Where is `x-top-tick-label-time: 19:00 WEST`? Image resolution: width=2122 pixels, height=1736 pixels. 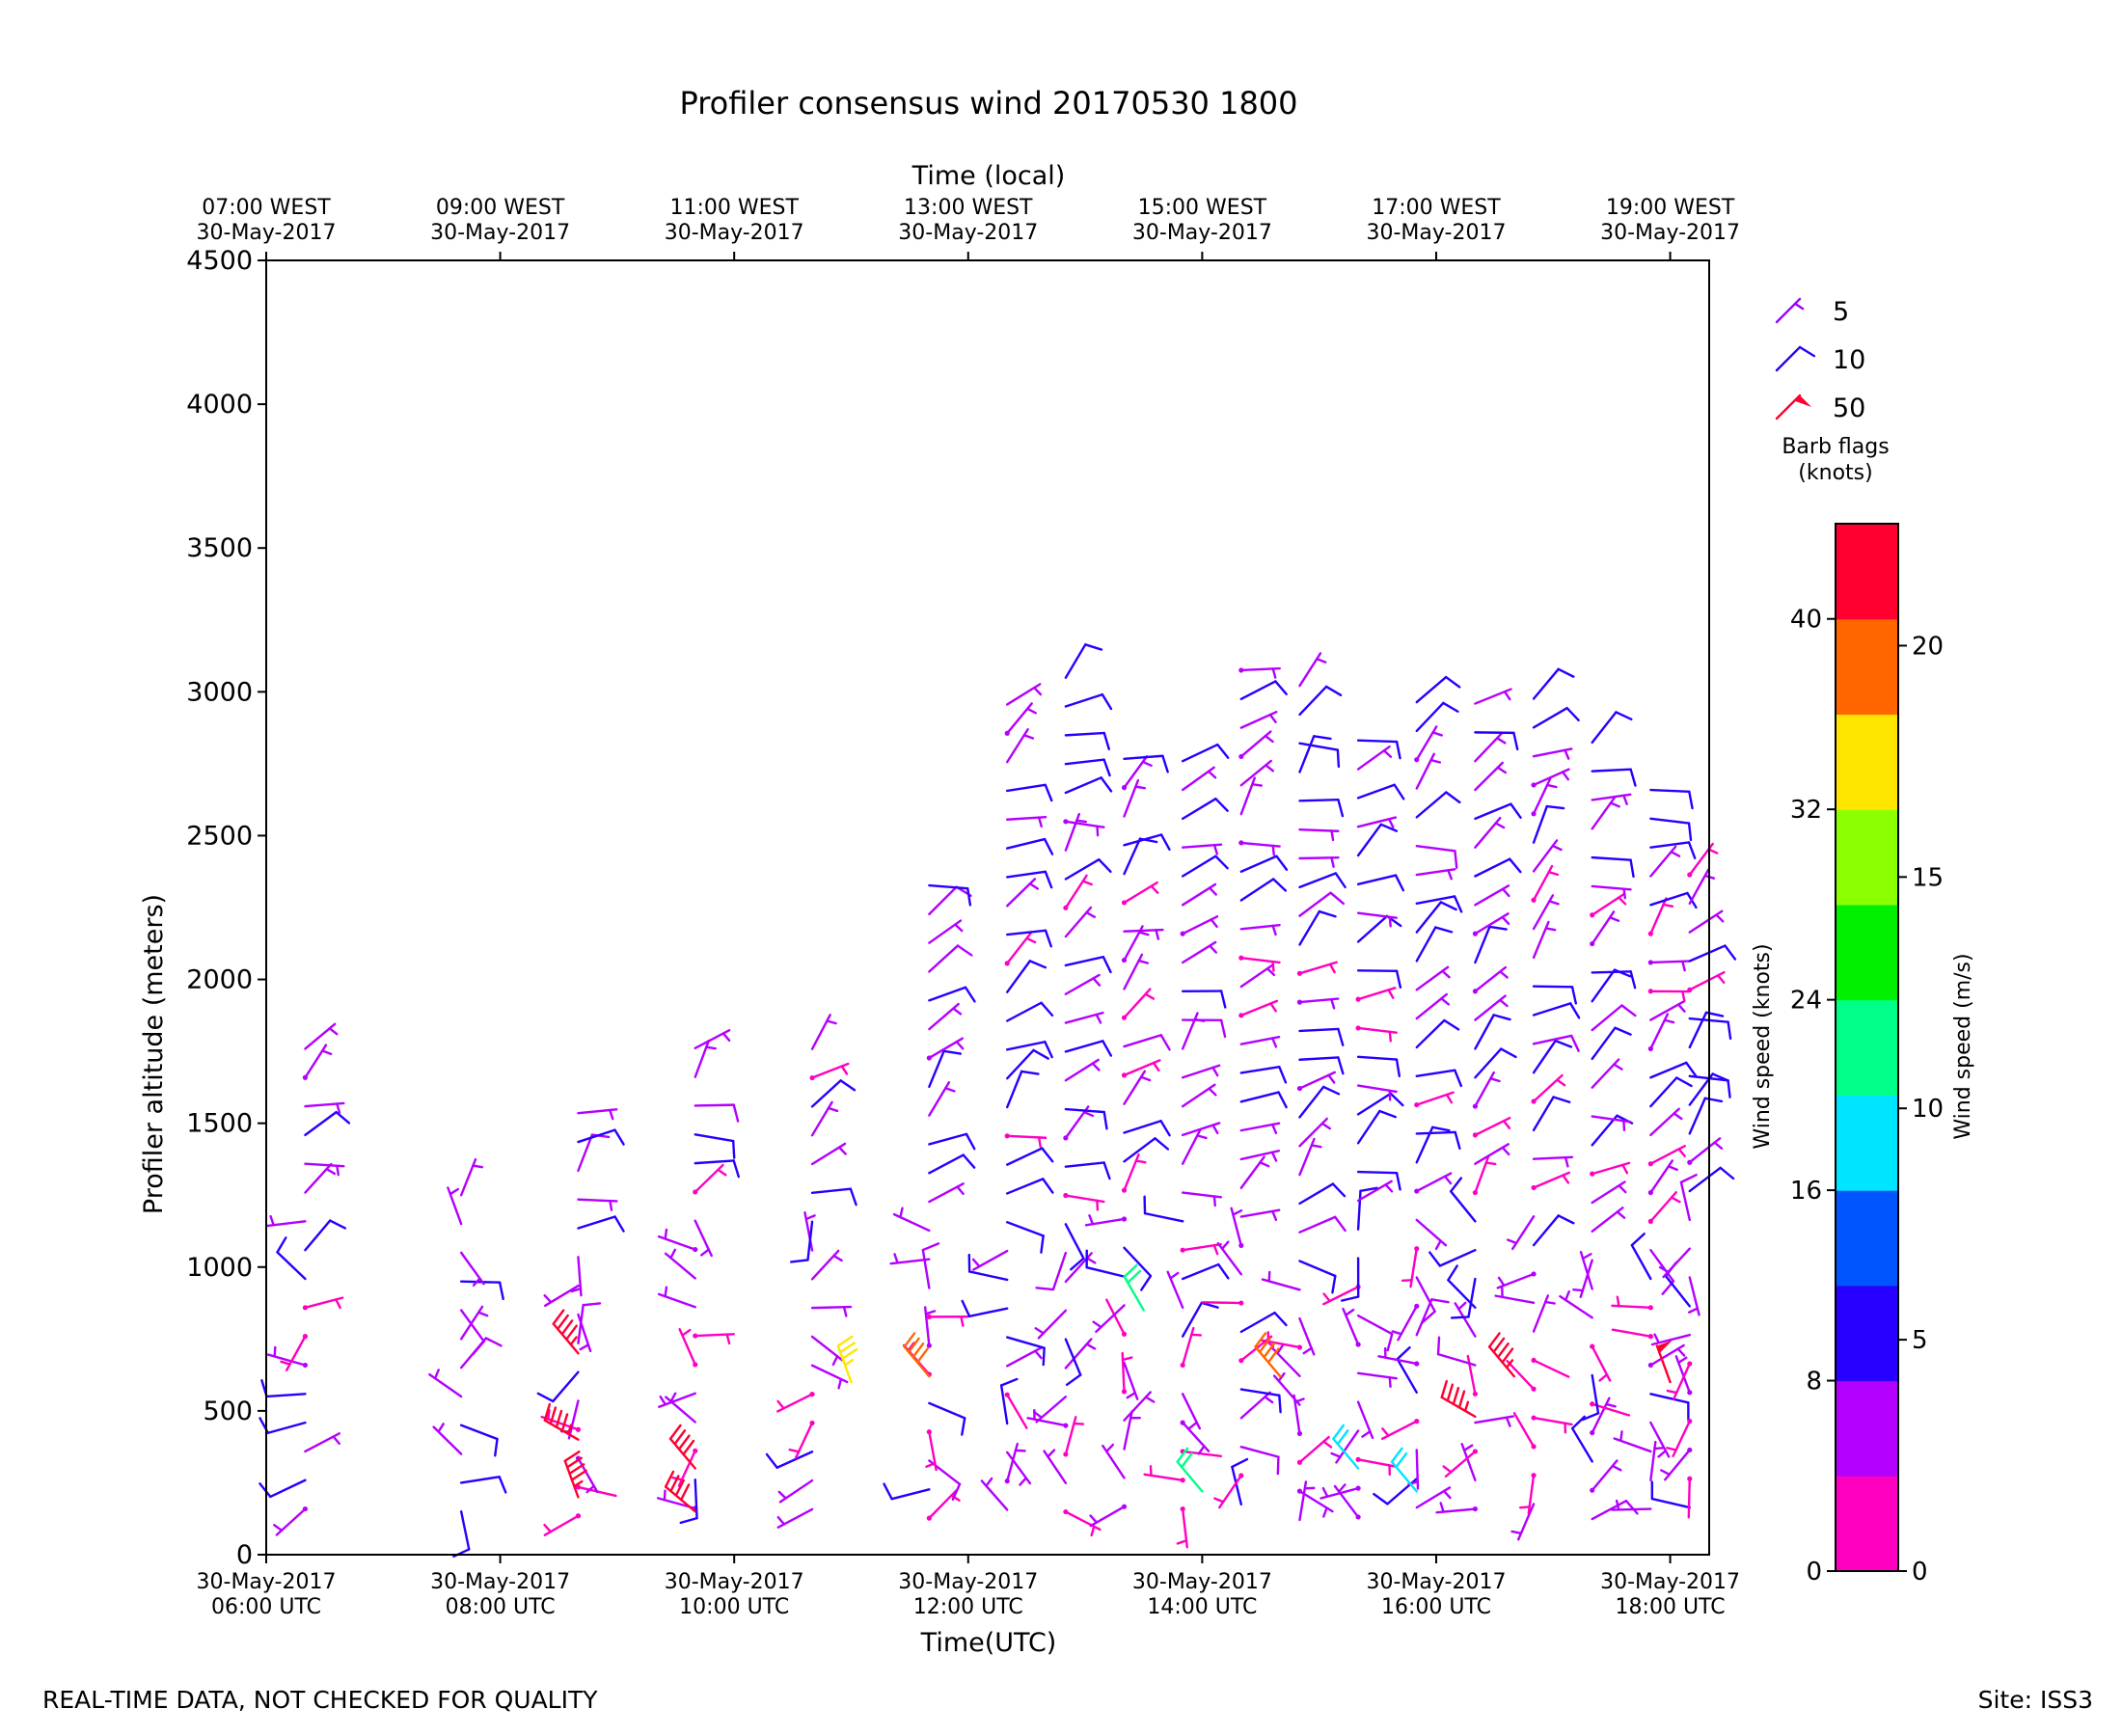 x-top-tick-label-time: 19:00 WEST is located at coordinates (1671, 208).